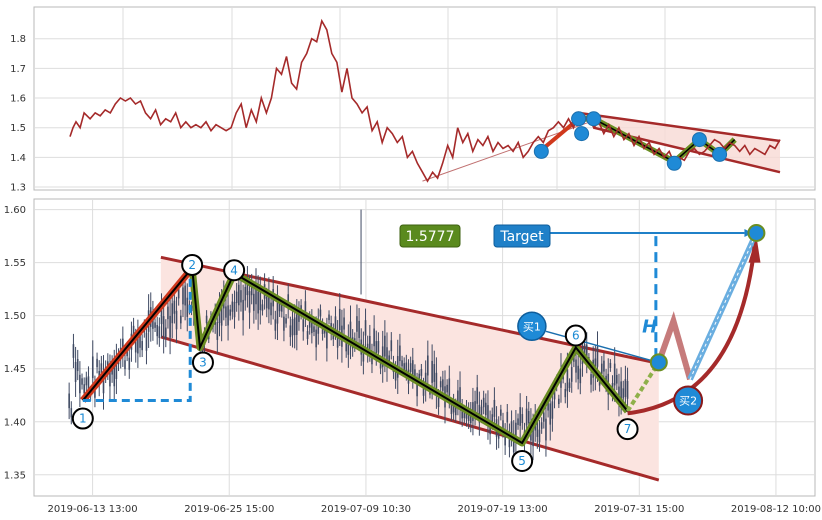  What do you see at coordinates (203, 363) in the screenshot?
I see `wave-label-3: 3` at bounding box center [203, 363].